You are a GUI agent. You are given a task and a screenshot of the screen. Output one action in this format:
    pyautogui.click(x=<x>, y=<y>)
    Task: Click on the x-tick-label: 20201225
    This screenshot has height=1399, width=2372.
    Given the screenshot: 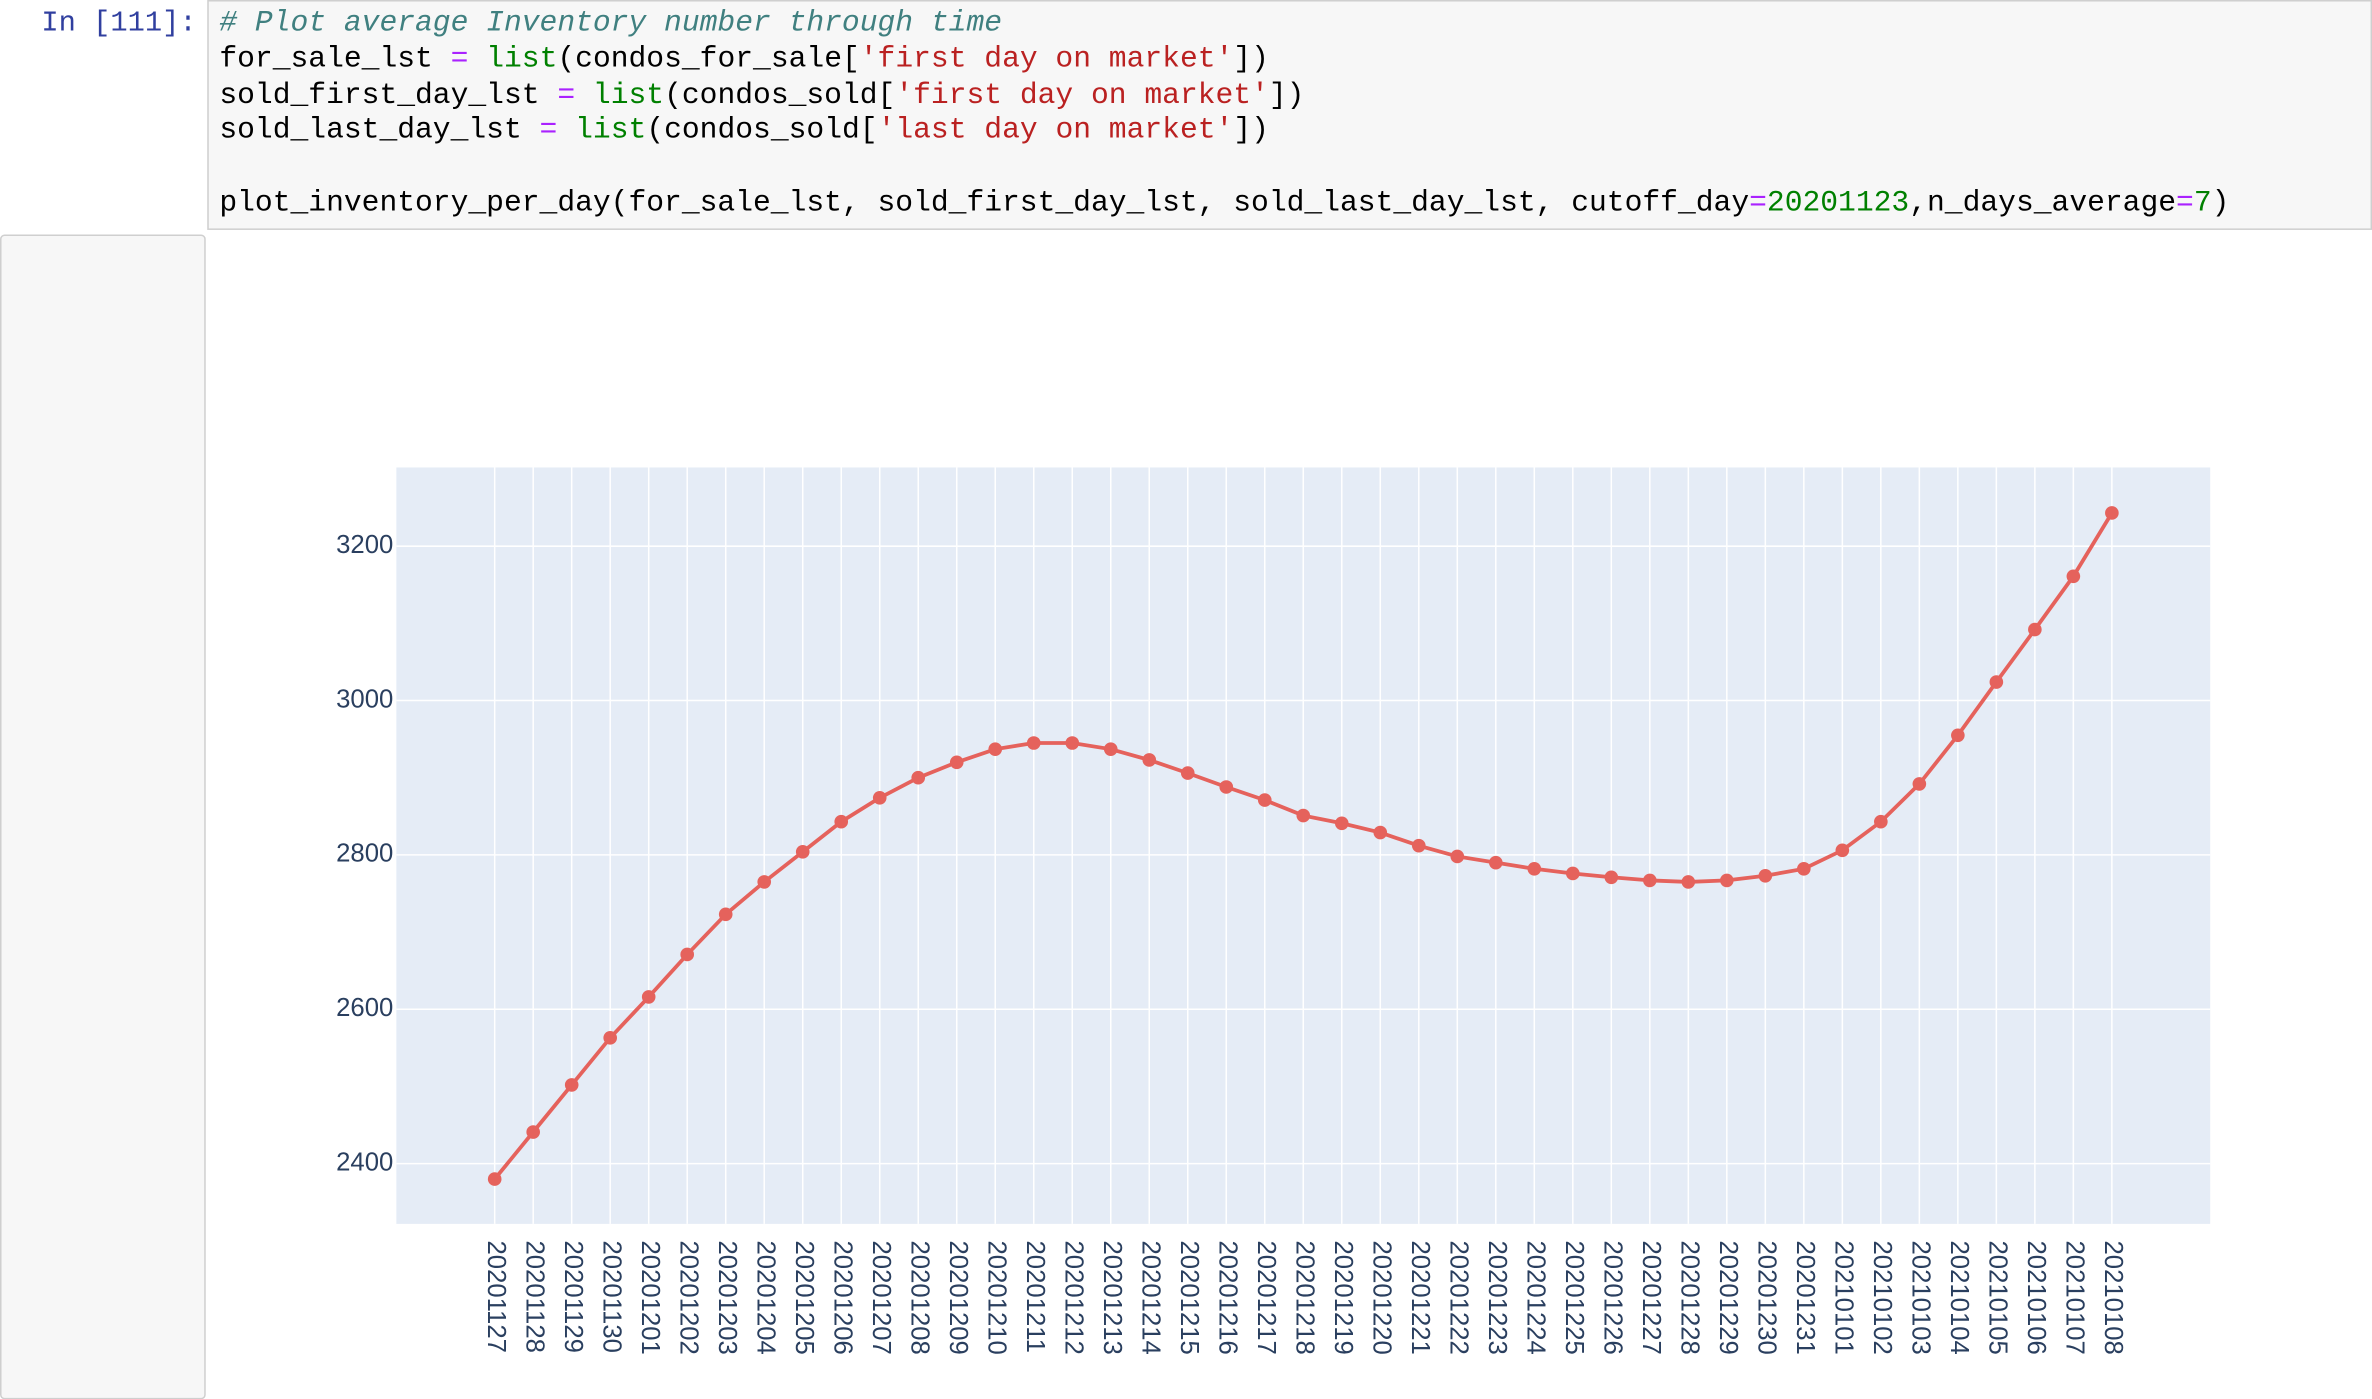 What is the action you would take?
    pyautogui.click(x=1574, y=1297)
    